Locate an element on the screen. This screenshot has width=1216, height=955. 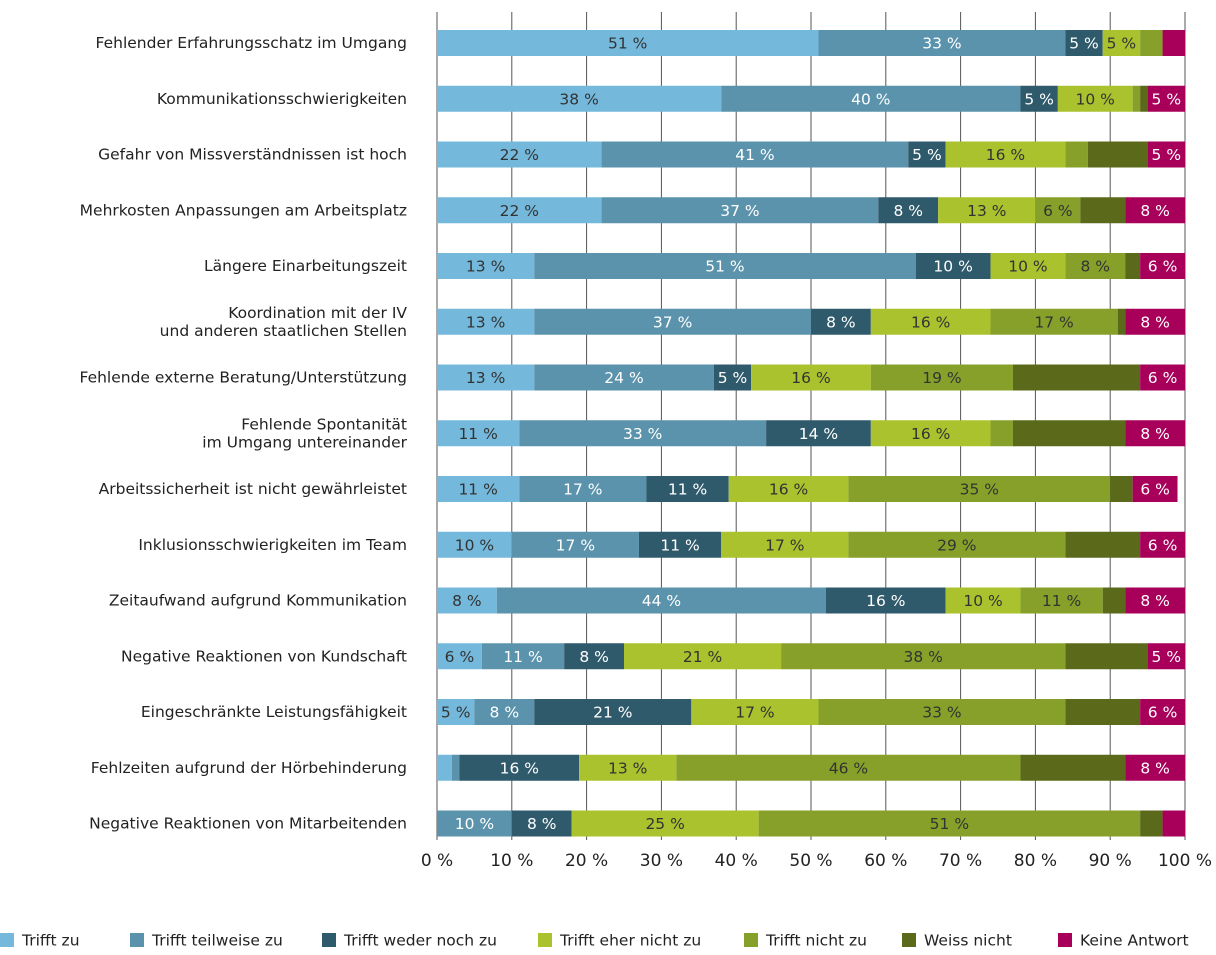
legend-label: Trifft zu is located at coordinates (50, 941).